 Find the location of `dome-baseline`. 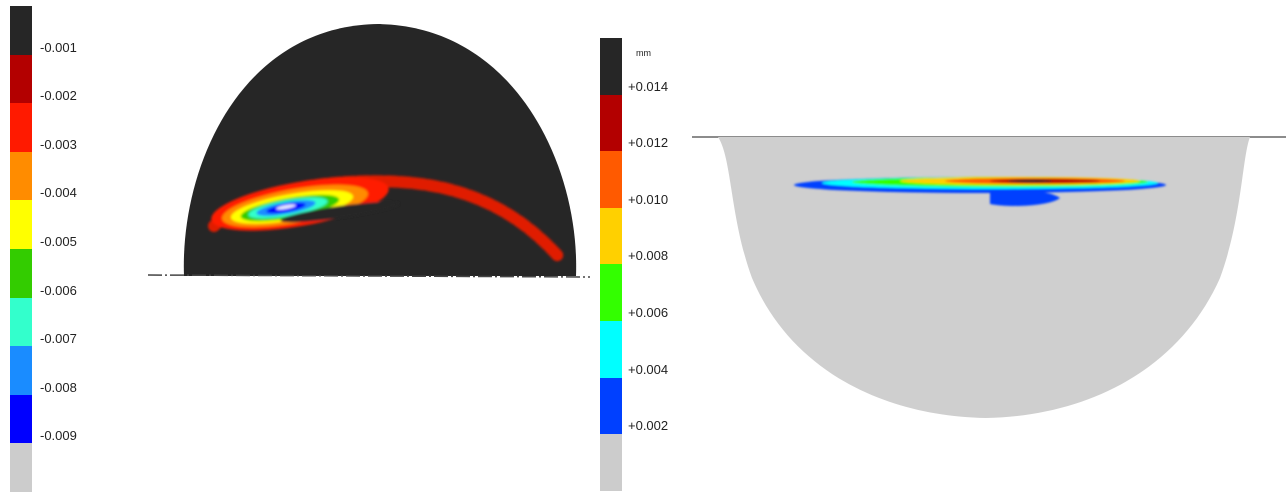

dome-baseline is located at coordinates (369, 276).